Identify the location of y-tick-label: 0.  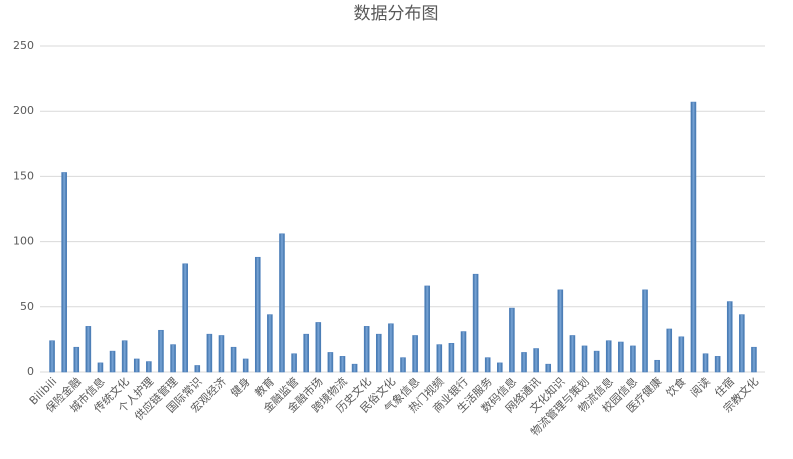
(30, 371).